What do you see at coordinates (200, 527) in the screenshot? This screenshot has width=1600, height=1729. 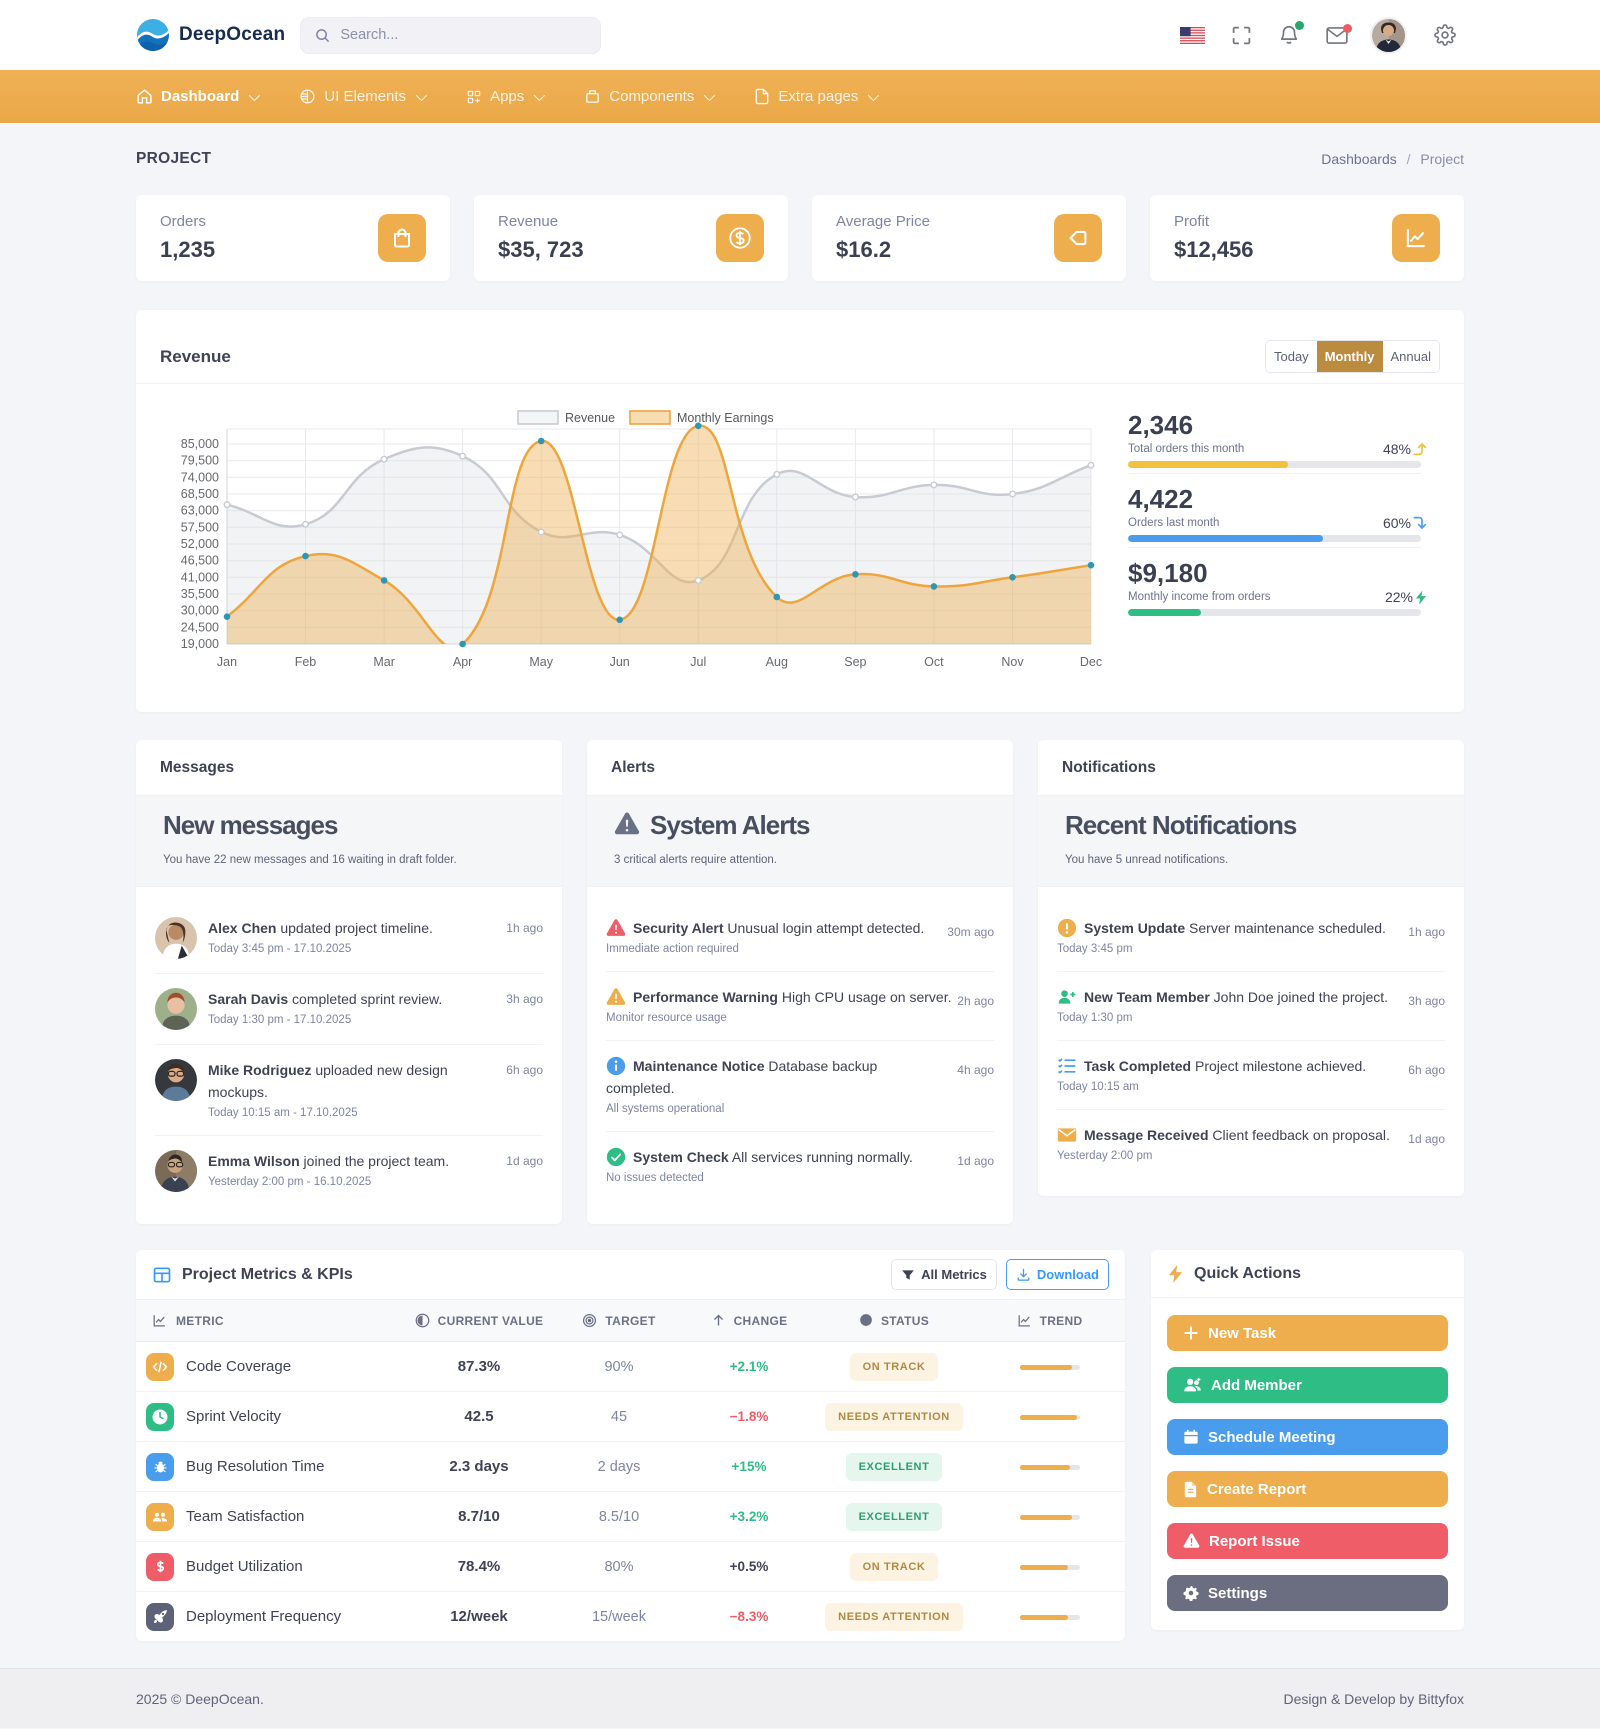 I see `svg-text: 57,500` at bounding box center [200, 527].